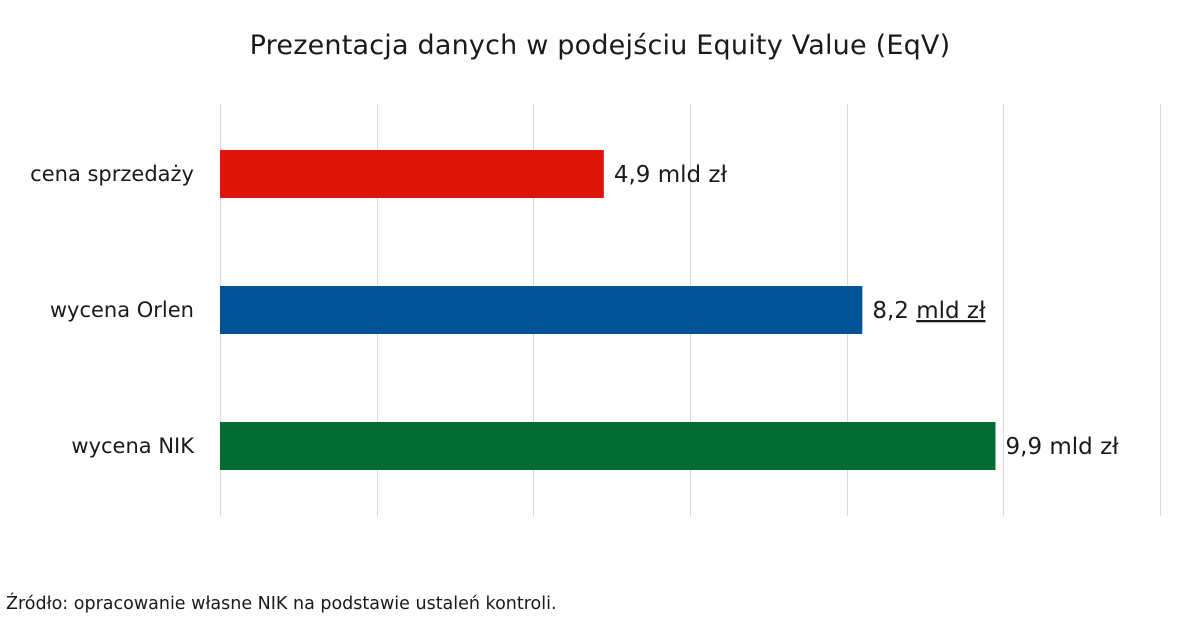 This screenshot has width=1200, height=620. I want to click on data-label: 8,2 mld zł, so click(929, 311).